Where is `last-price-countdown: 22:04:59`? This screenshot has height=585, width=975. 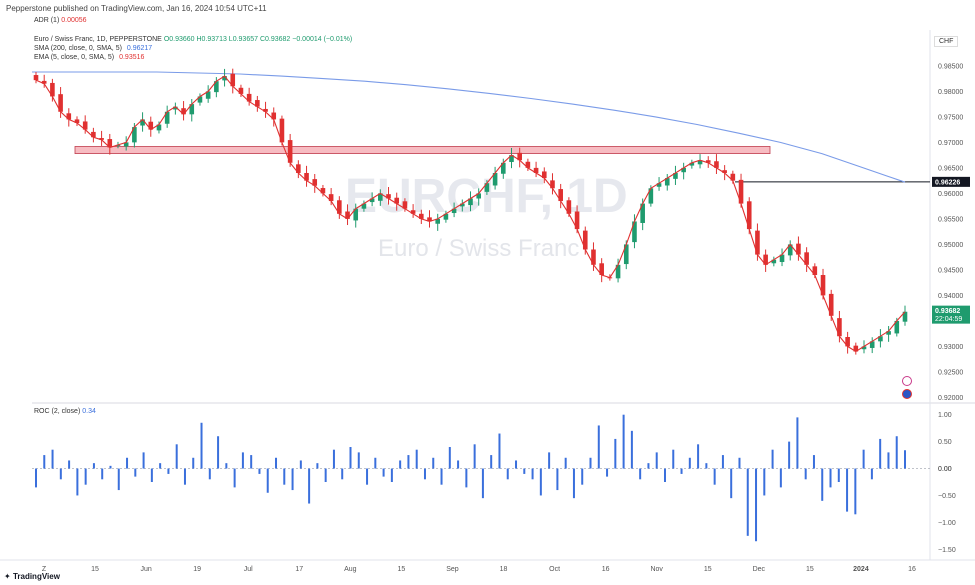 last-price-countdown: 22:04:59 is located at coordinates (948, 319).